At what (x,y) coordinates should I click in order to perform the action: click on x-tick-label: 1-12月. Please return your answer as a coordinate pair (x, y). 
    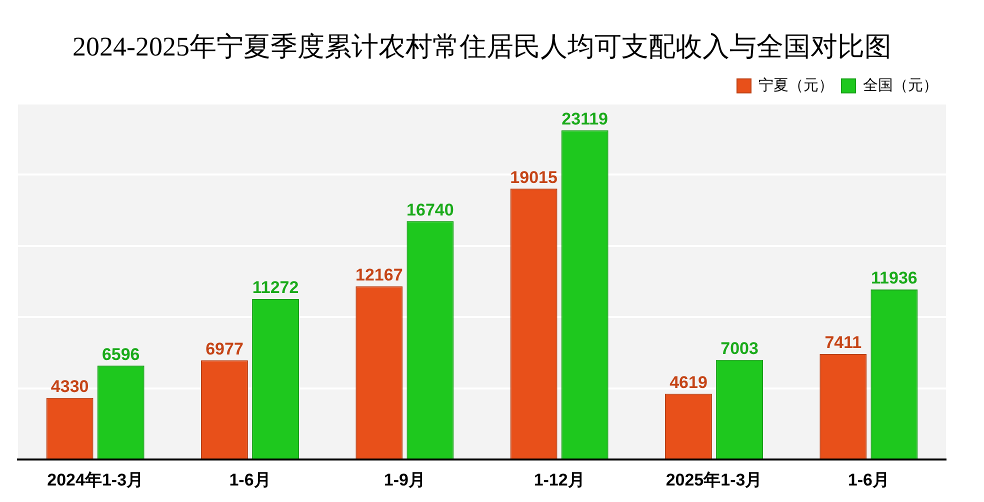
    Looking at the image, I should click on (559, 480).